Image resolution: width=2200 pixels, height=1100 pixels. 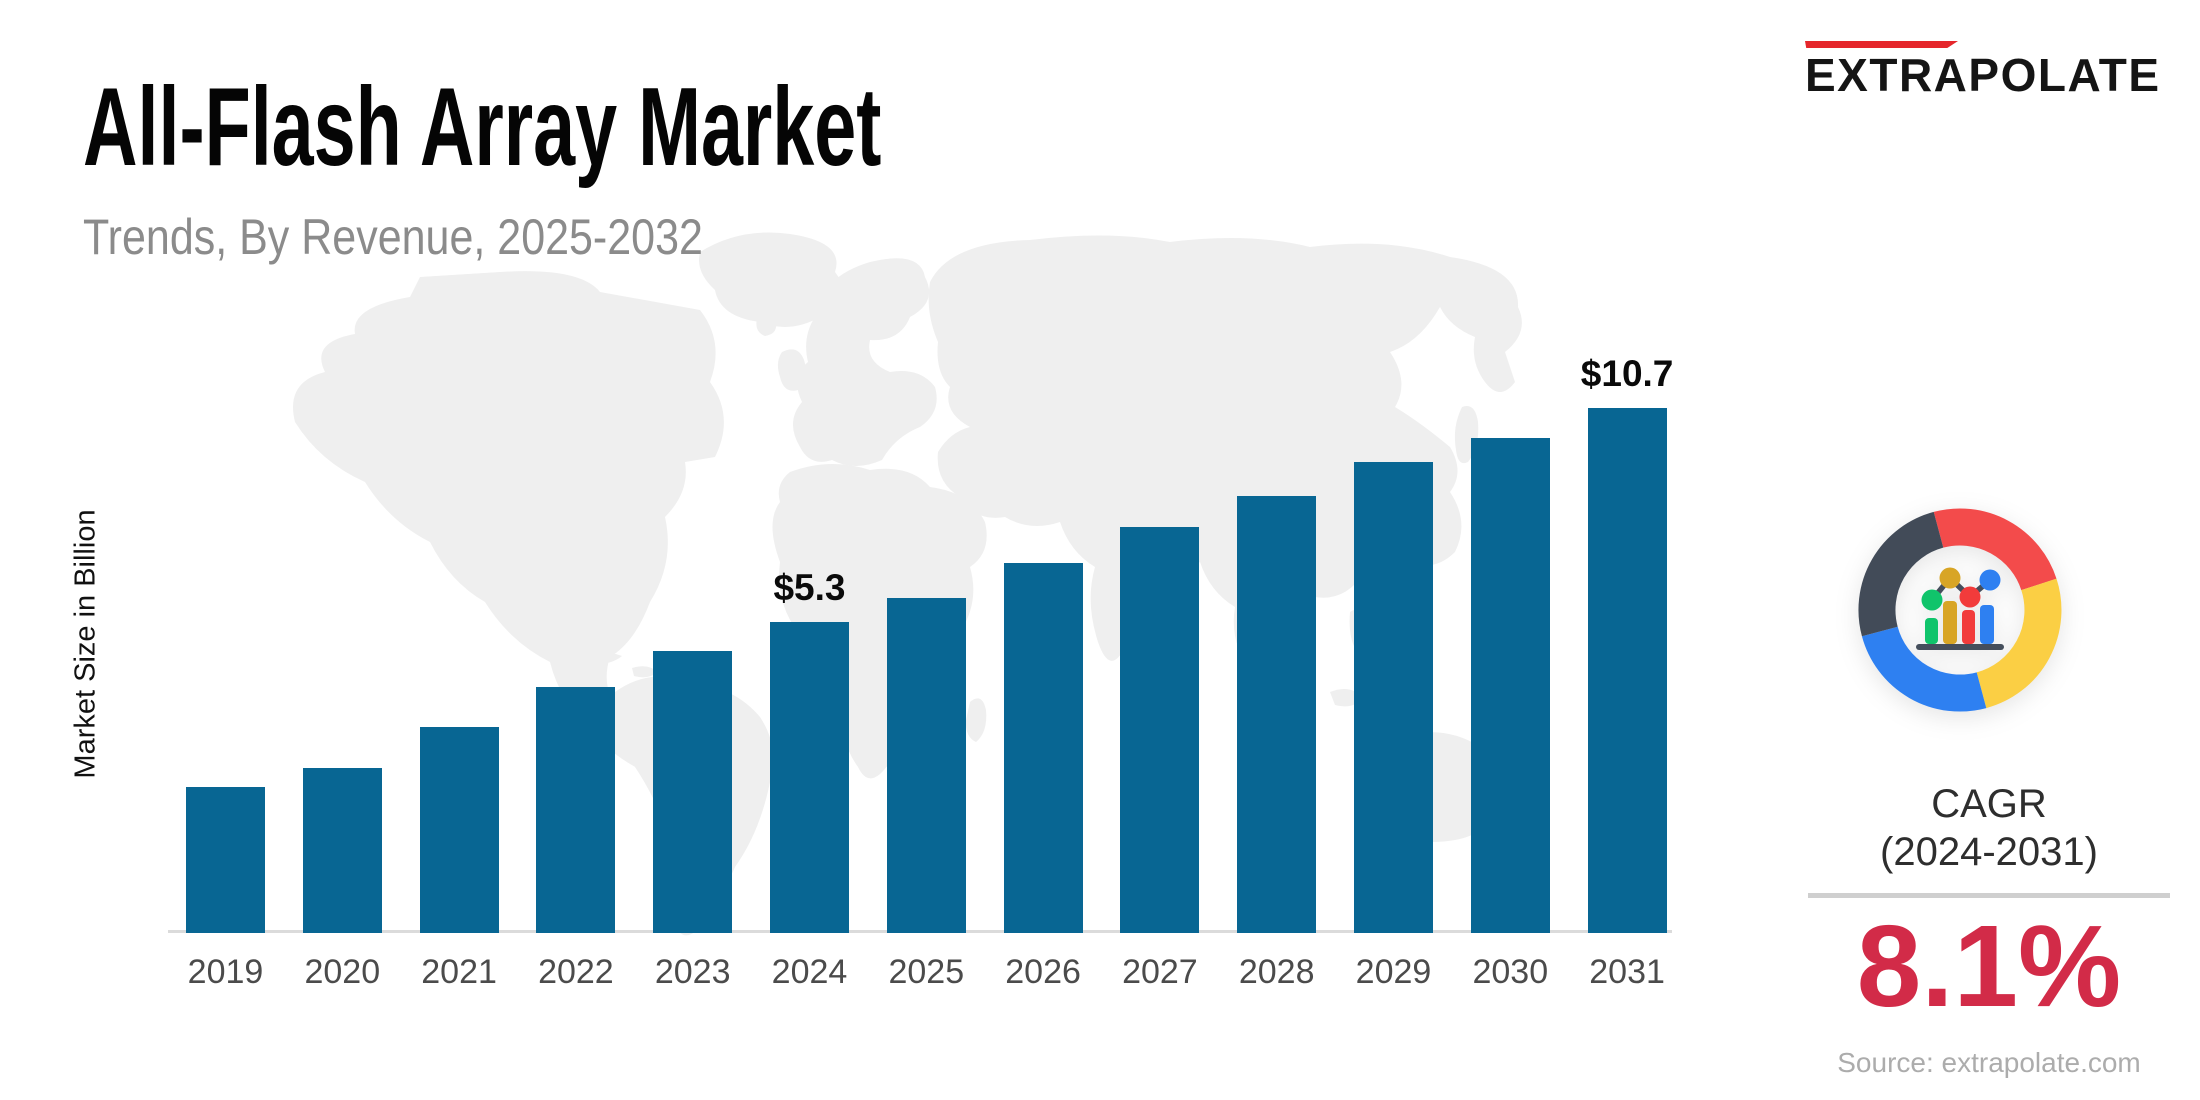 What do you see at coordinates (225, 860) in the screenshot?
I see `bar-2019` at bounding box center [225, 860].